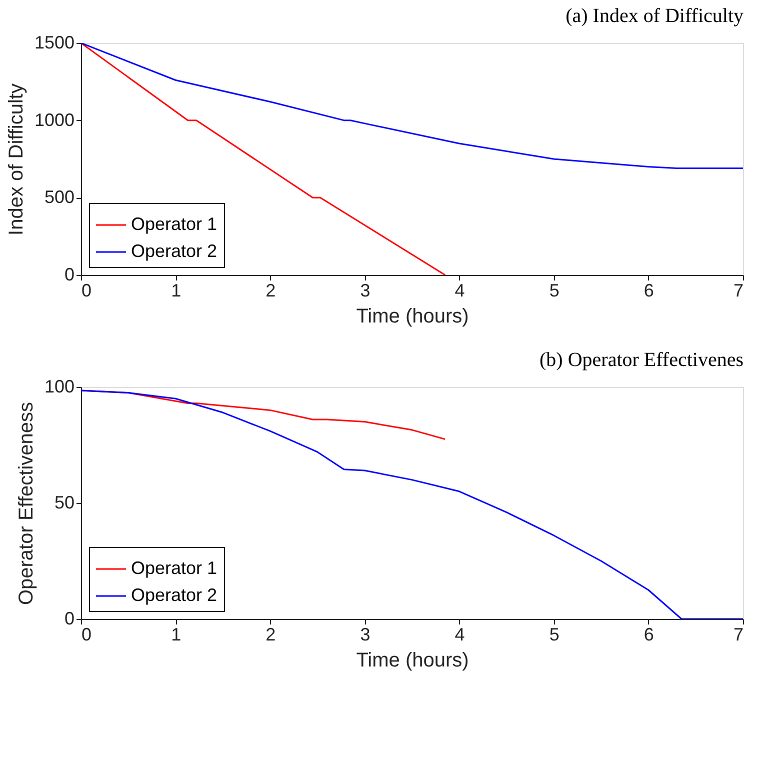 The image size is (782, 783). Describe the element at coordinates (59, 386) in the screenshot. I see `y-tick-label: 100` at that location.